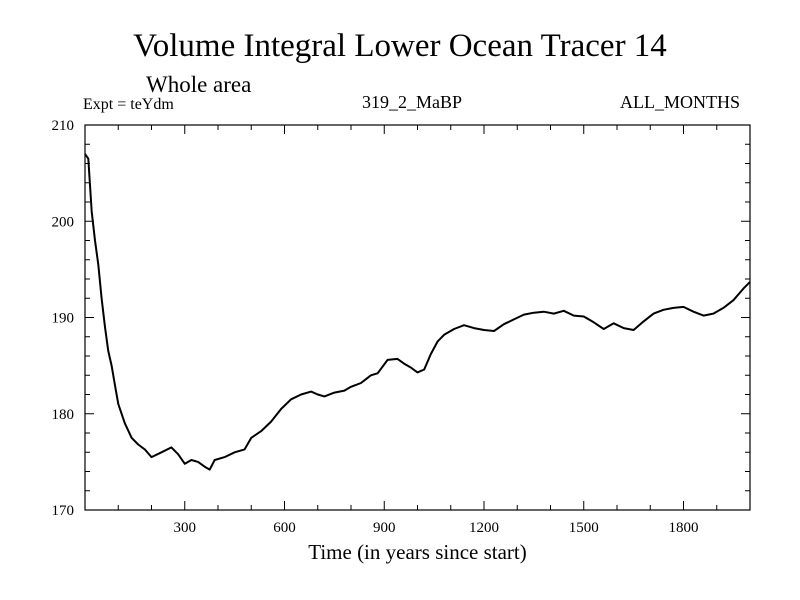 The height and width of the screenshot is (600, 800). Describe the element at coordinates (63, 126) in the screenshot. I see `y-tick-label: 210` at that location.